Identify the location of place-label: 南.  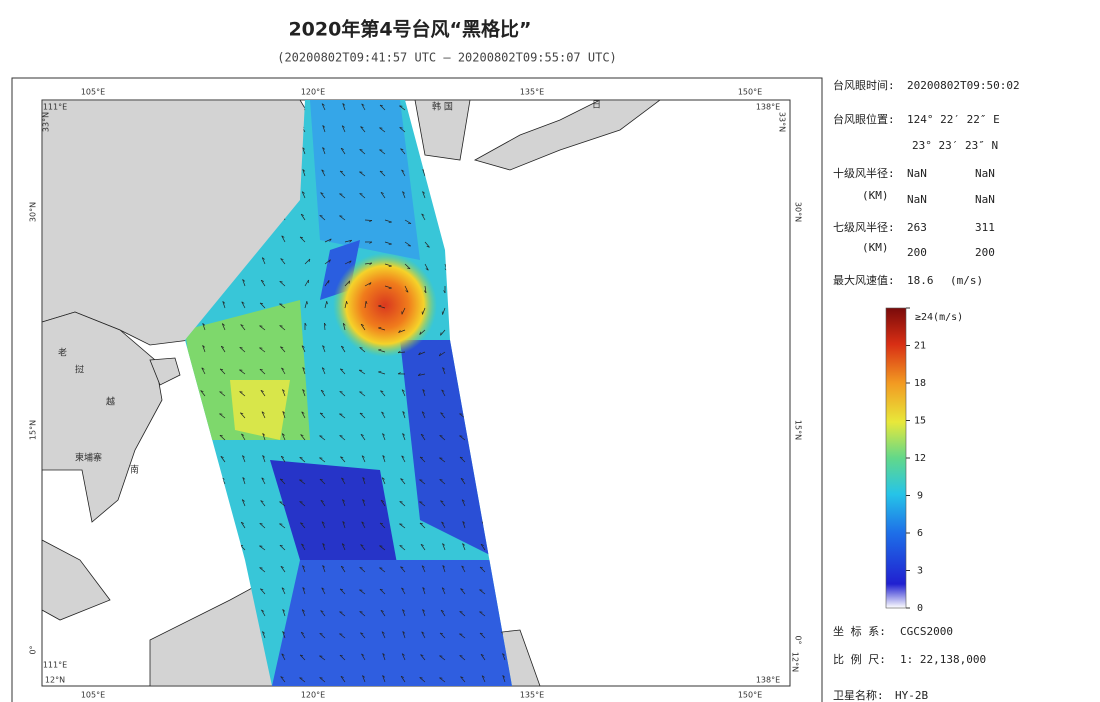
(134, 470).